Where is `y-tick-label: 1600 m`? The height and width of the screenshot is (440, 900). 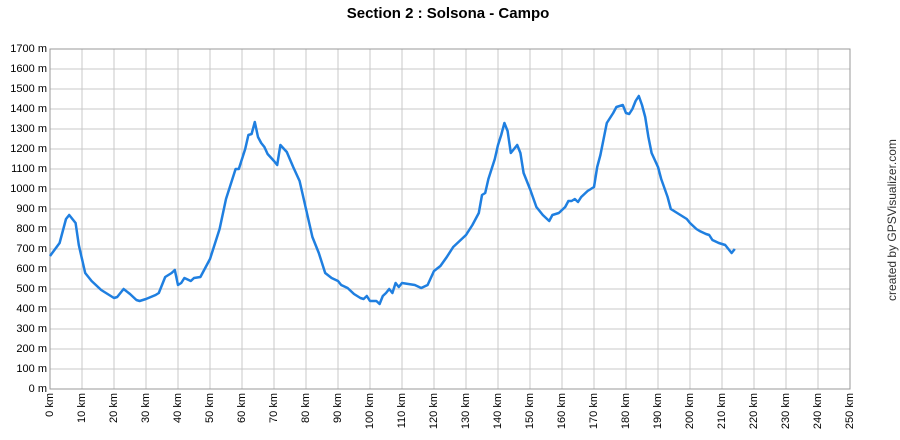 y-tick-label: 1600 m is located at coordinates (28, 69).